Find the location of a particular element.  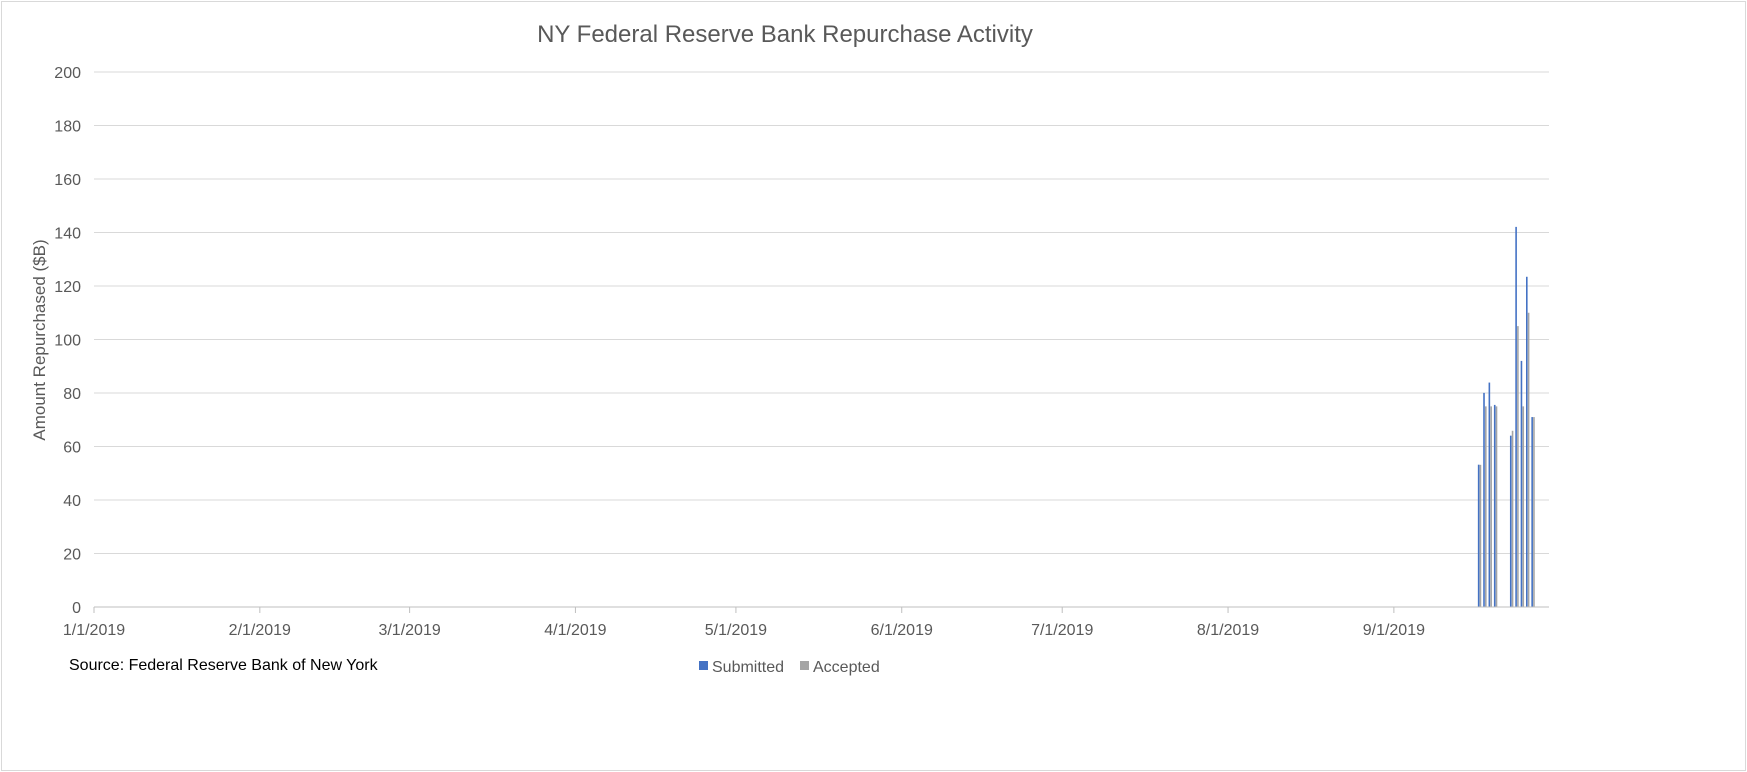

y-tick-label: 140 is located at coordinates (67, 234).